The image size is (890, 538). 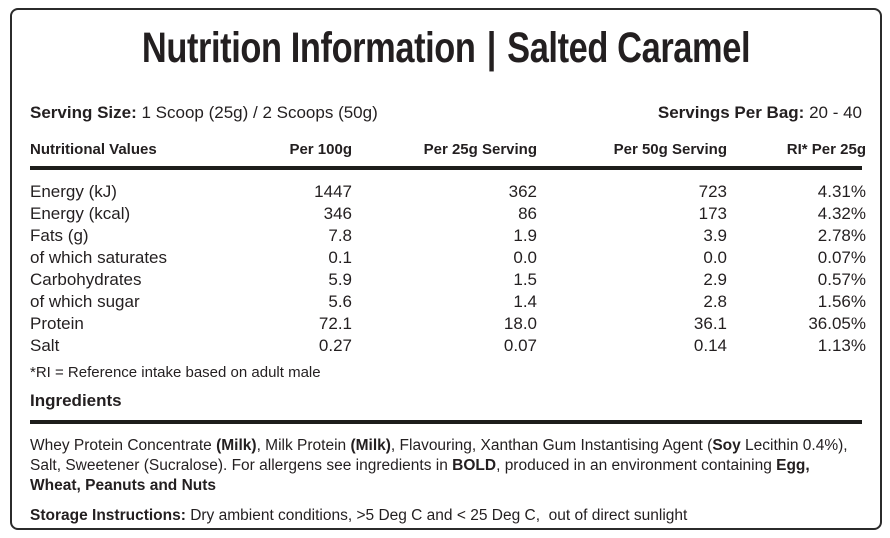 I want to click on cell-ri: 4.32%, so click(x=841, y=214).